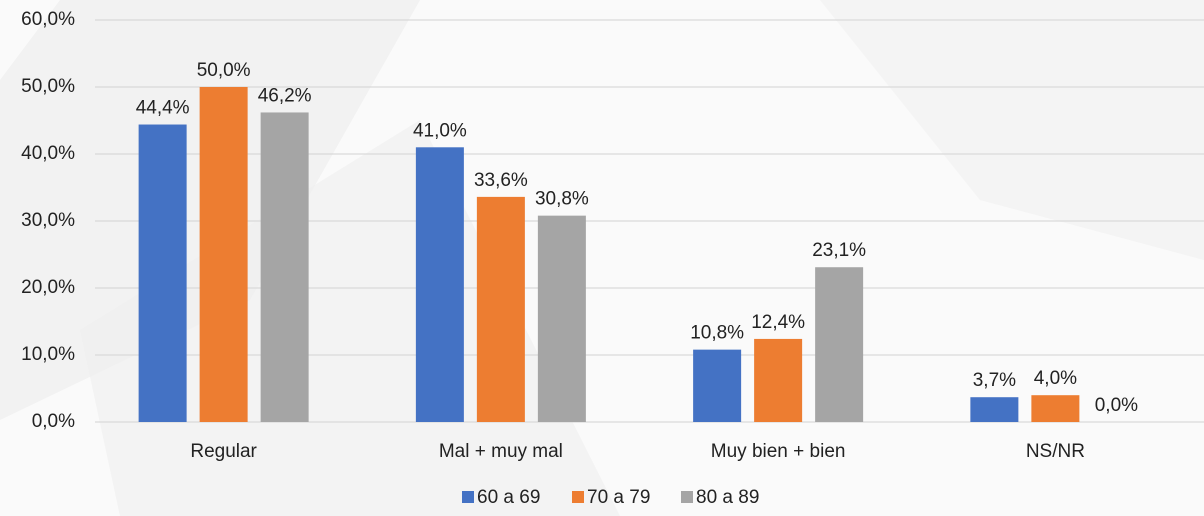 Image resolution: width=1204 pixels, height=516 pixels. Describe the element at coordinates (501, 451) in the screenshot. I see `x-tick-label: Mal + muy mal` at that location.